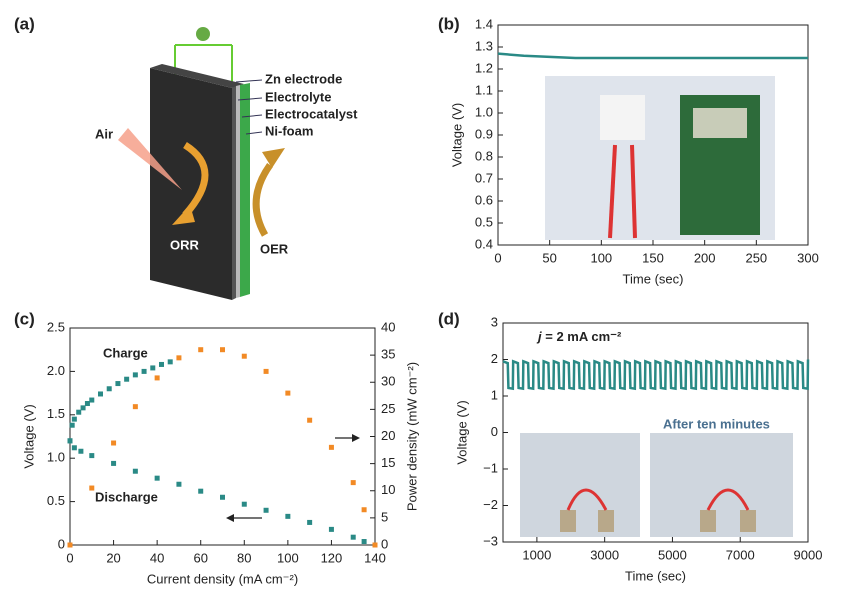 This screenshot has width=850, height=600. Describe the element at coordinates (388, 381) in the screenshot. I see `y2-tick-label: 30` at that location.